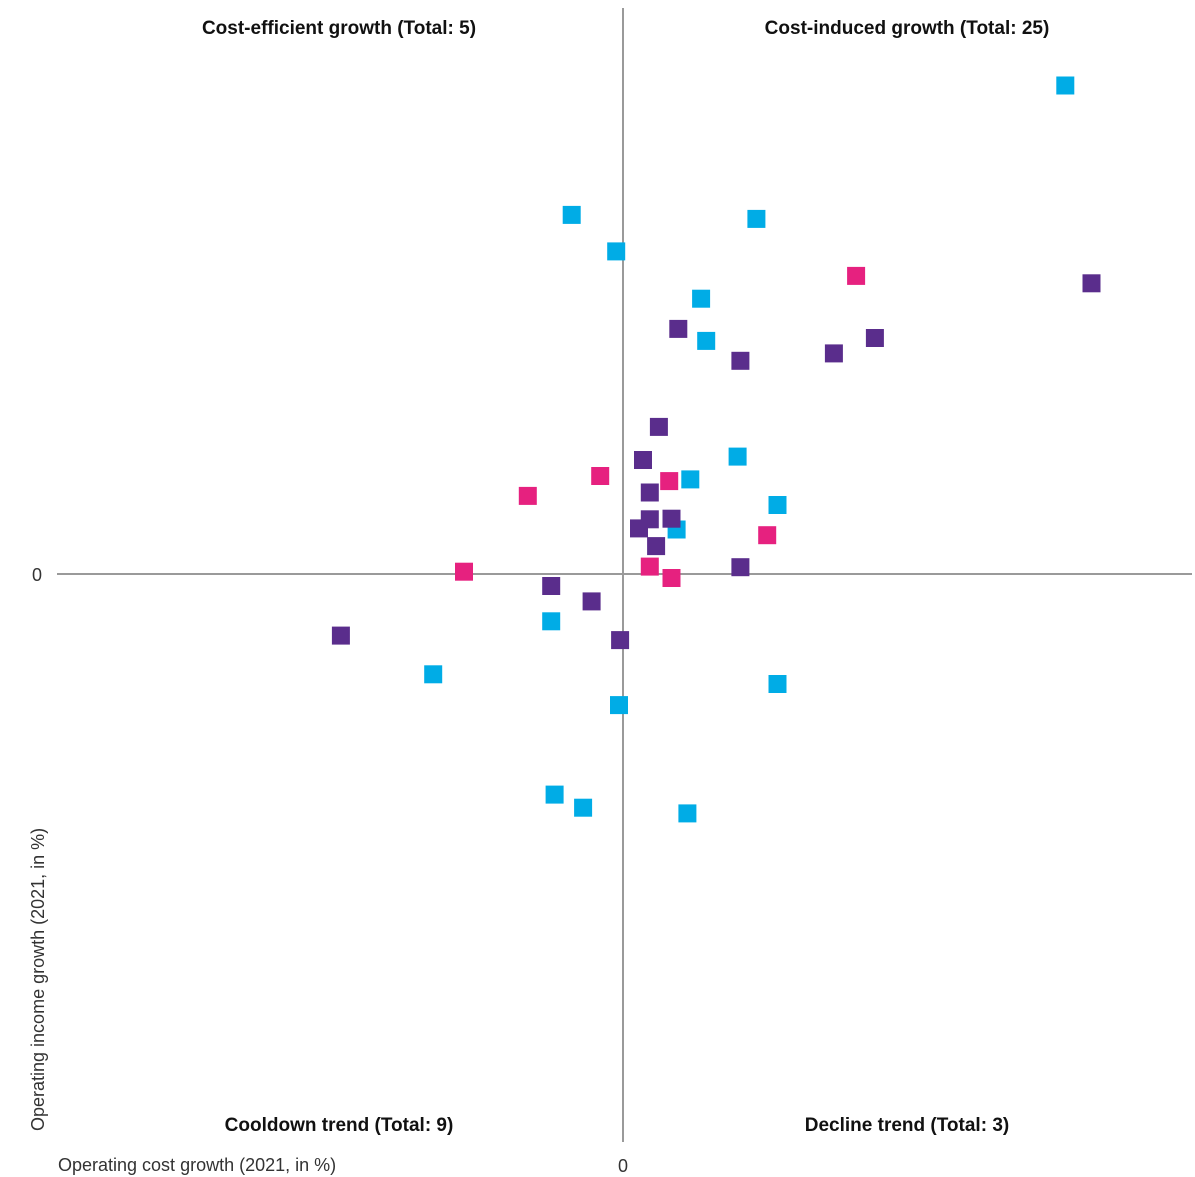  I want to click on quadrant-label-top-right: Cost-induced growth (Total: 25), so click(907, 28).